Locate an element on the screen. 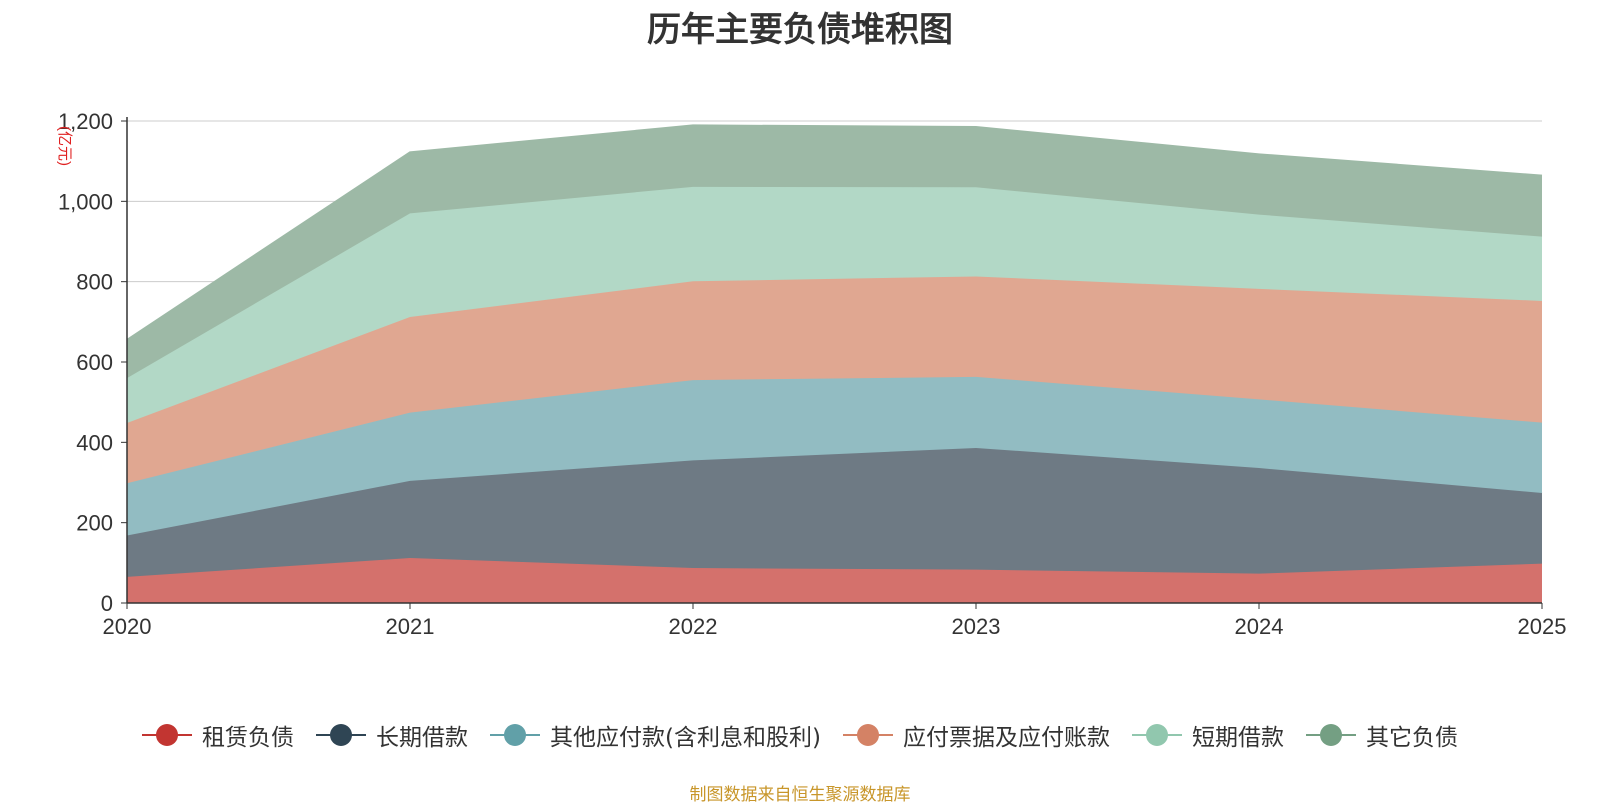 The height and width of the screenshot is (805, 1600). legend-label: 短期借款 is located at coordinates (1237, 738).